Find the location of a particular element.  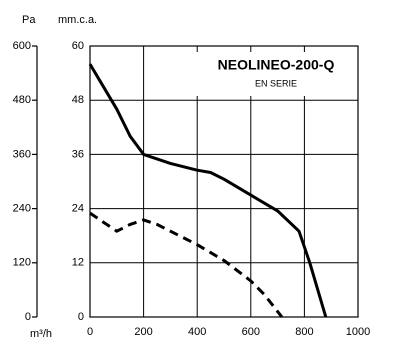

x-tick-label: 1000 is located at coordinates (358, 332).